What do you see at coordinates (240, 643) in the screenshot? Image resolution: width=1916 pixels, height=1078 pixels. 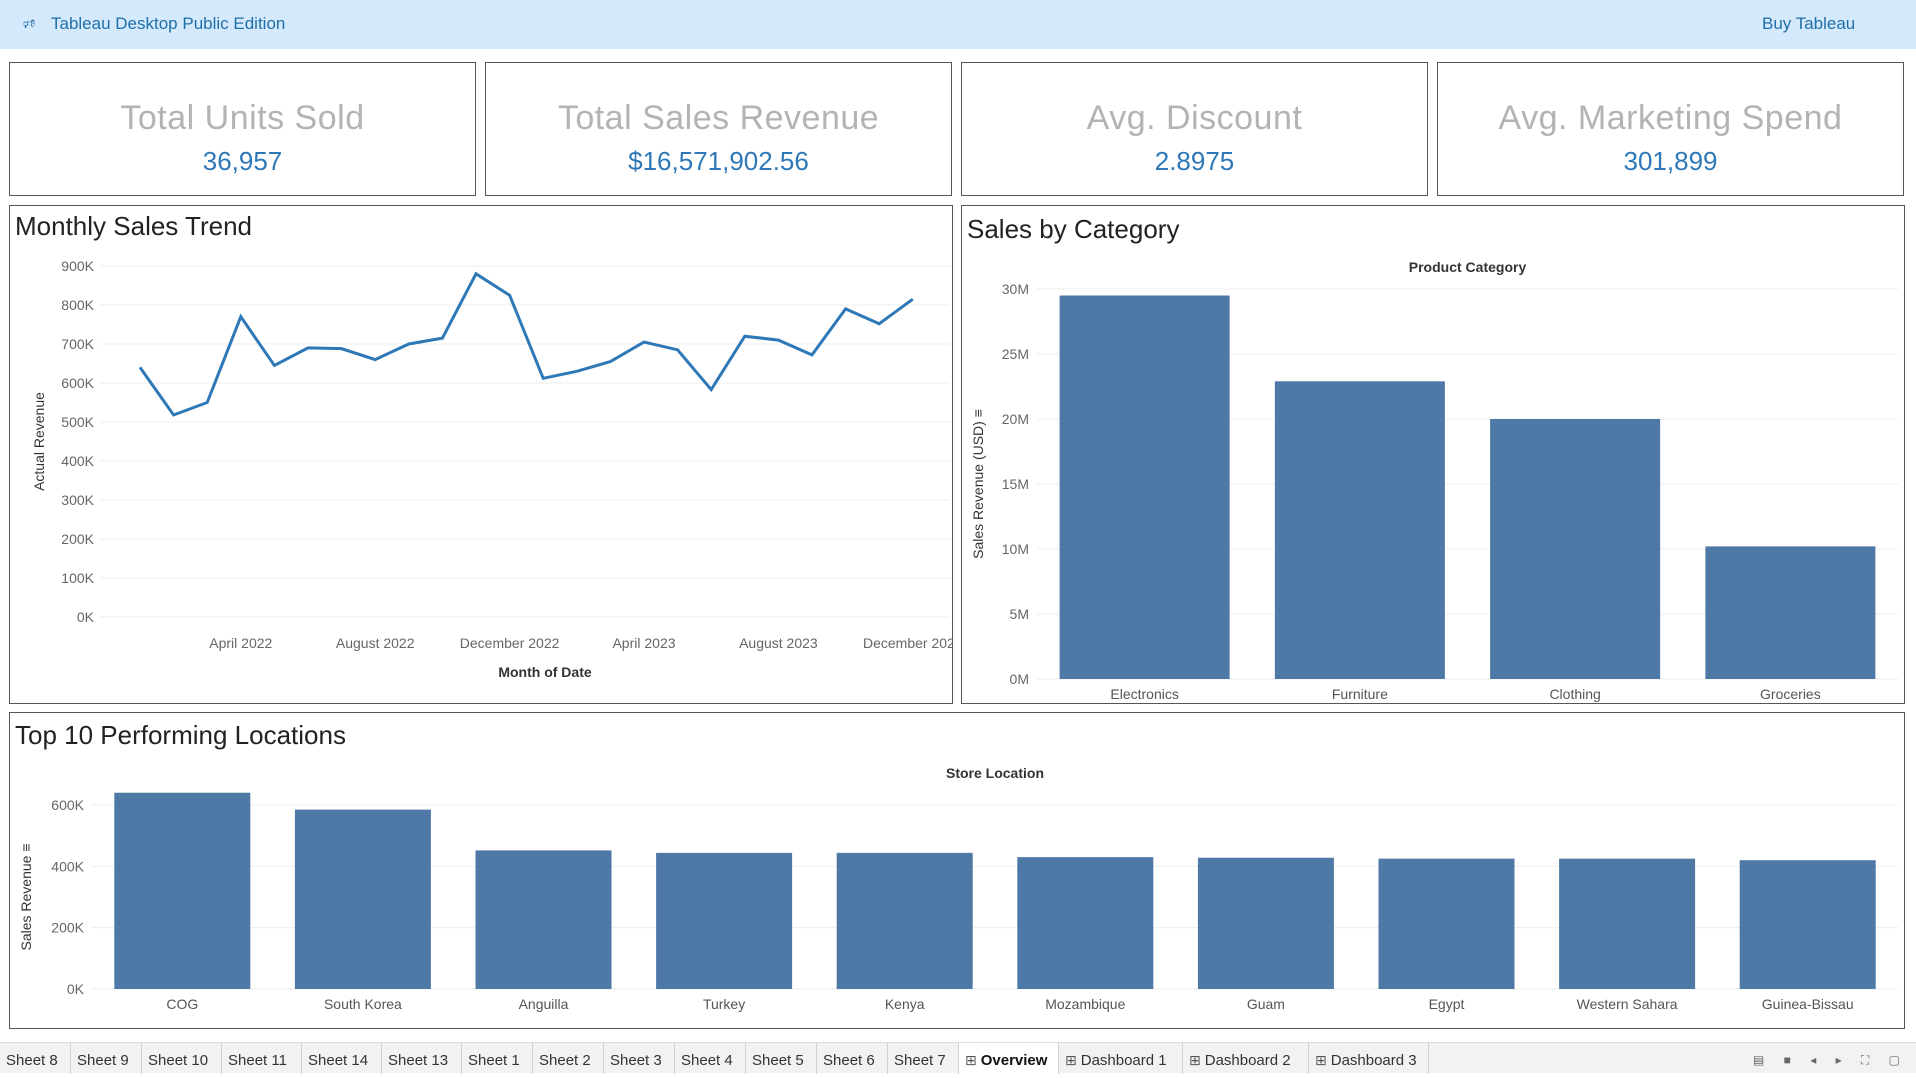 I see `x-tick-label: April 2022` at bounding box center [240, 643].